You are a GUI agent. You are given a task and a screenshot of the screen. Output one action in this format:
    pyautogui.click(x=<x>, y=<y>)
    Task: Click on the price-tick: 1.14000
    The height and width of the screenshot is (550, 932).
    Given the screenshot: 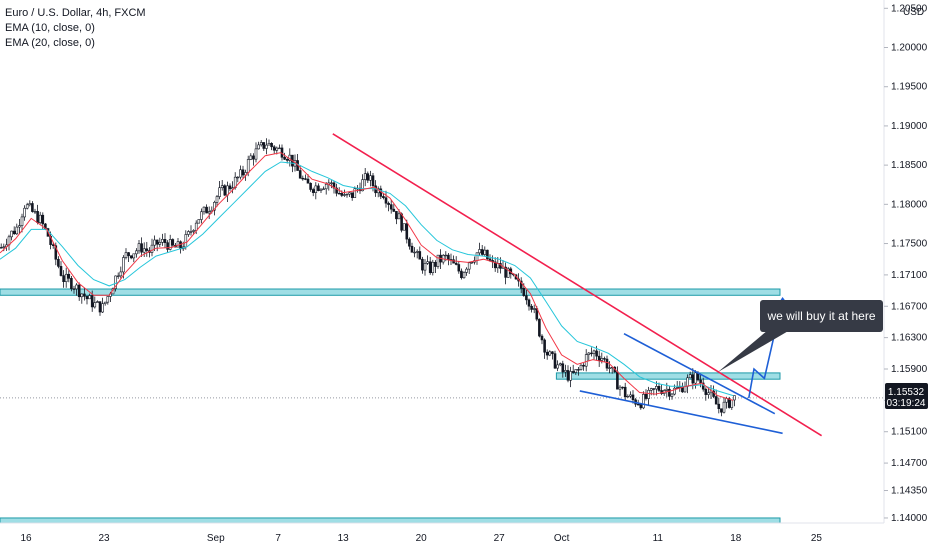 What is the action you would take?
    pyautogui.click(x=909, y=518)
    